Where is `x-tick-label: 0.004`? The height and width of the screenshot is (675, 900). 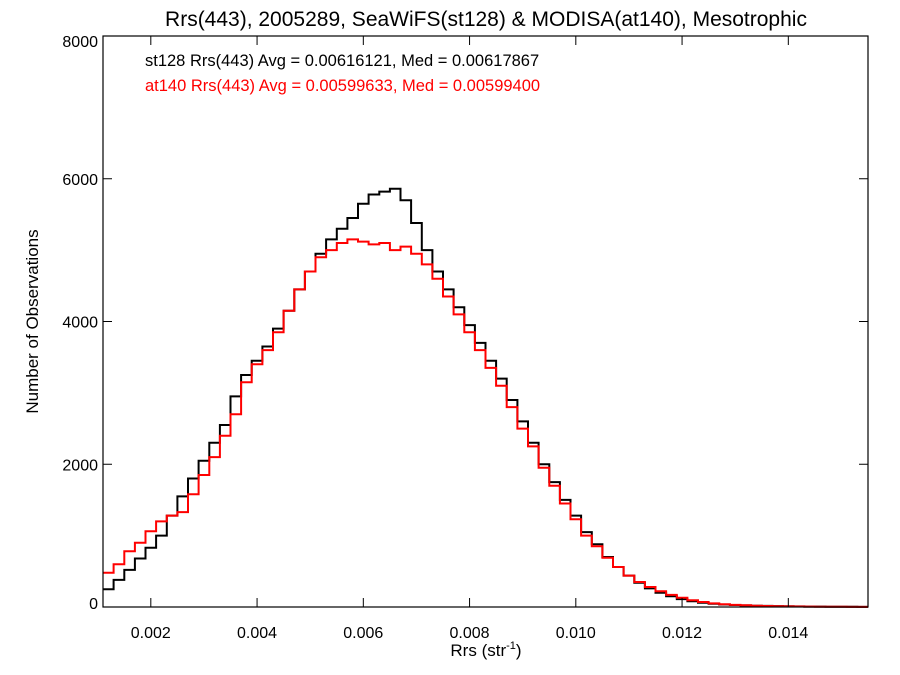
x-tick-label: 0.004 is located at coordinates (257, 633).